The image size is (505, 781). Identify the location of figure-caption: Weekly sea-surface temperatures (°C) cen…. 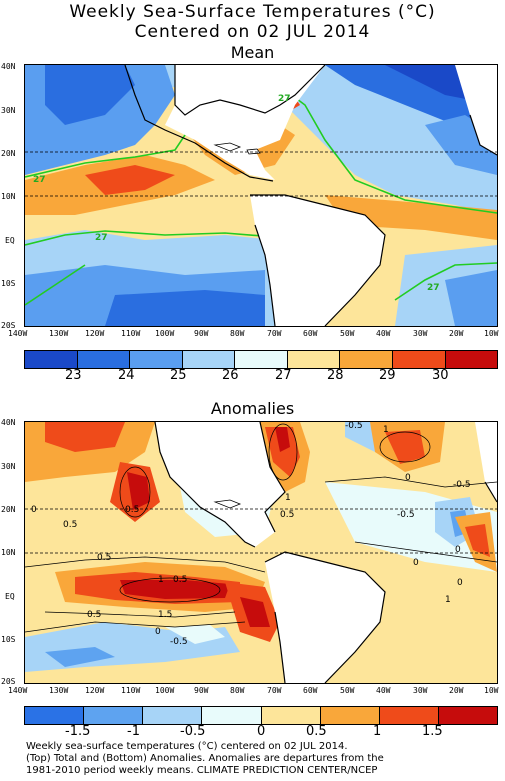
(265, 759).